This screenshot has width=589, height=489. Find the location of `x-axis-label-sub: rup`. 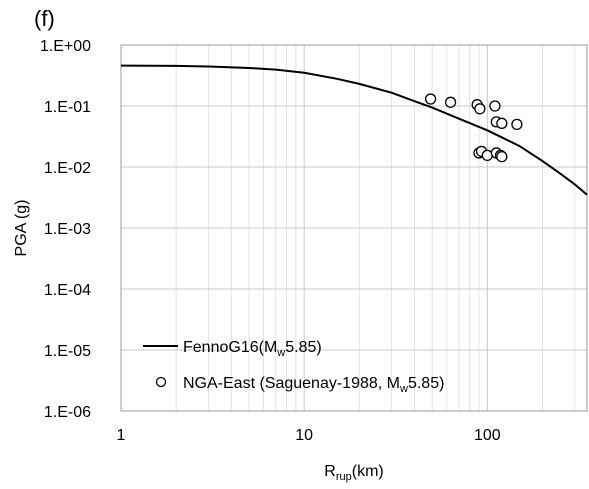

x-axis-label-sub: rup is located at coordinates (344, 477).